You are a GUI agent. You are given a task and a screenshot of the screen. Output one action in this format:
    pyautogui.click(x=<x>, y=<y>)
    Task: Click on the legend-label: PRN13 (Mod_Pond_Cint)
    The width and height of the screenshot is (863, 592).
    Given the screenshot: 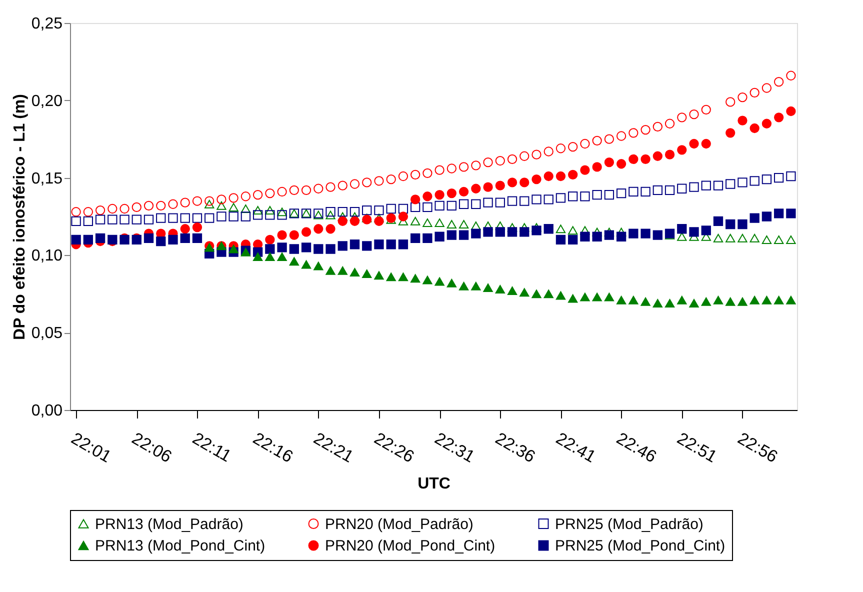 What is the action you would take?
    pyautogui.click(x=180, y=546)
    